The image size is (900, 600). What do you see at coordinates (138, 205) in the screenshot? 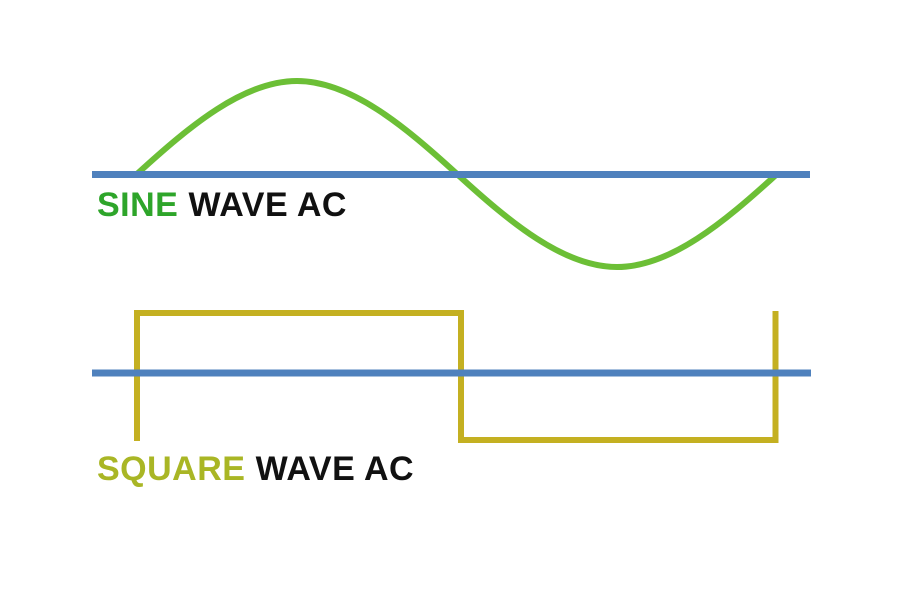
I see `sine-wave-label-highlight: SINE` at bounding box center [138, 205].